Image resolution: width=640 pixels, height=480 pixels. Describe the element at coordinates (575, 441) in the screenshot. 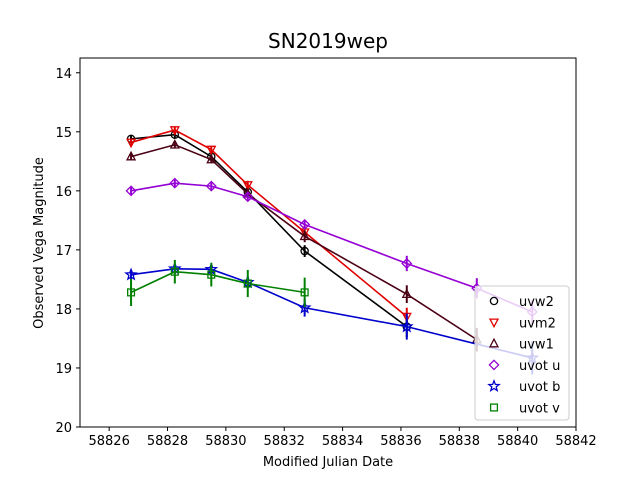

I see `x-tick-label: 58842` at that location.